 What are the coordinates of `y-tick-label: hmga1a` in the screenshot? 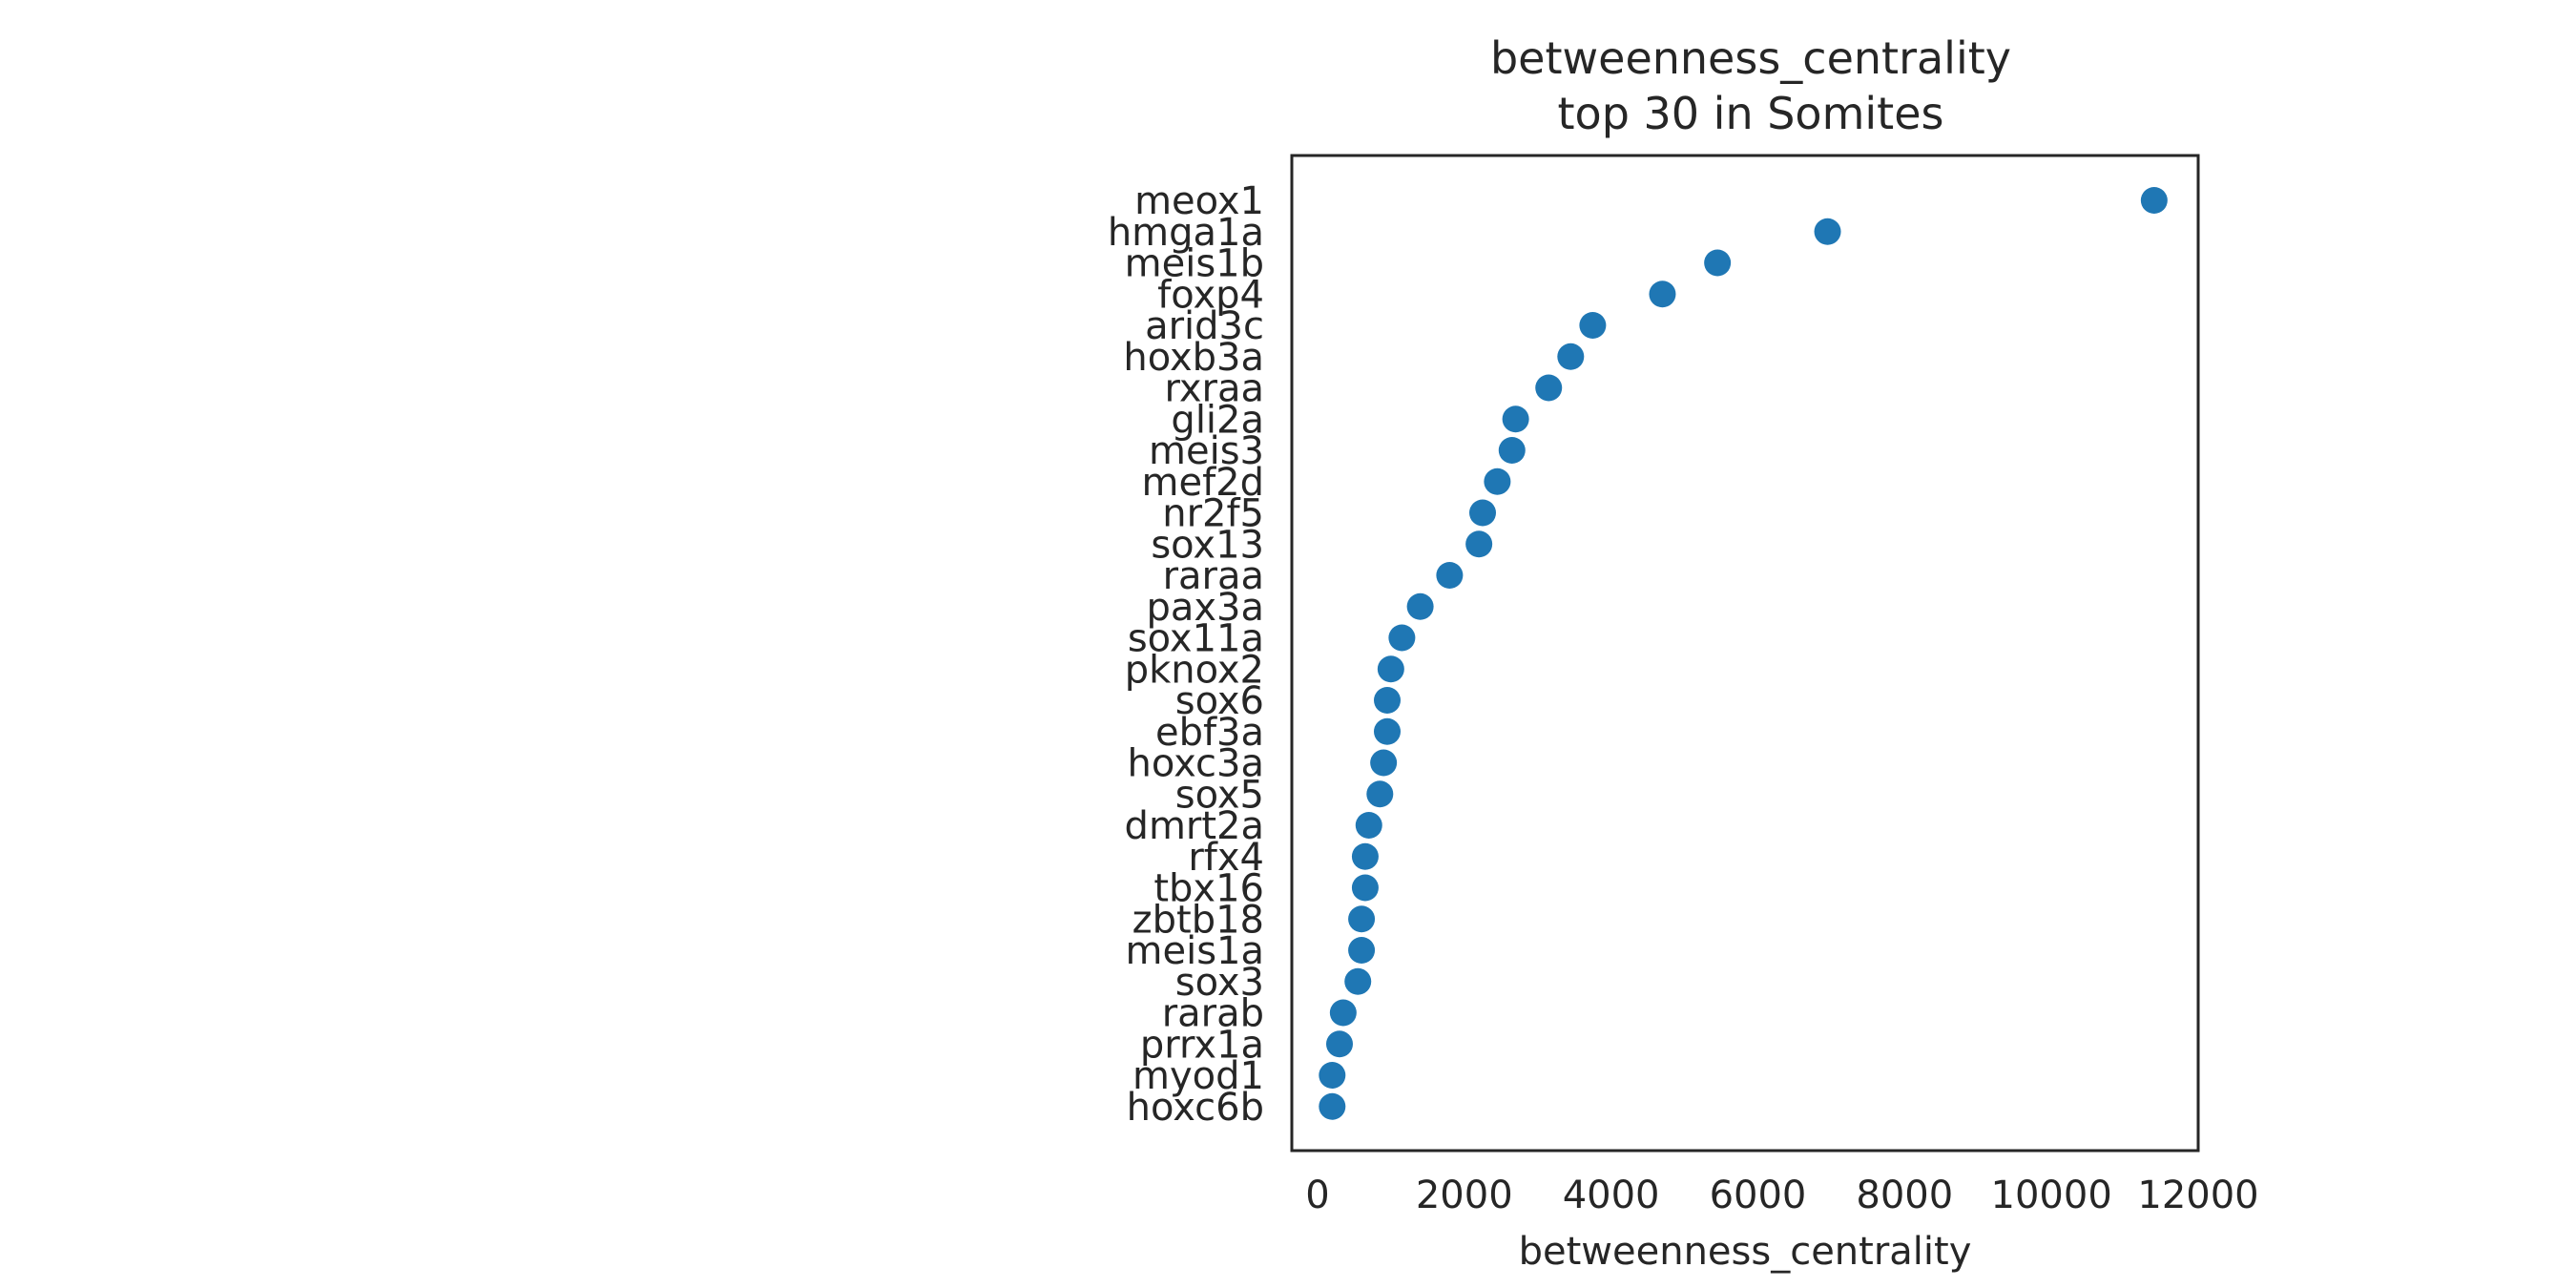 It's located at (1186, 233).